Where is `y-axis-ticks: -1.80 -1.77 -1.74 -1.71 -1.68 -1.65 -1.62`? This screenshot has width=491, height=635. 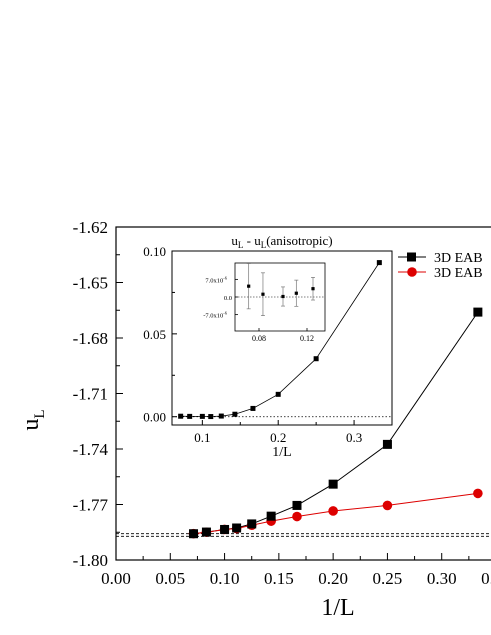 y-axis-ticks: -1.80 -1.77 -1.74 -1.71 -1.68 -1.65 -1.62 is located at coordinates (98, 394).